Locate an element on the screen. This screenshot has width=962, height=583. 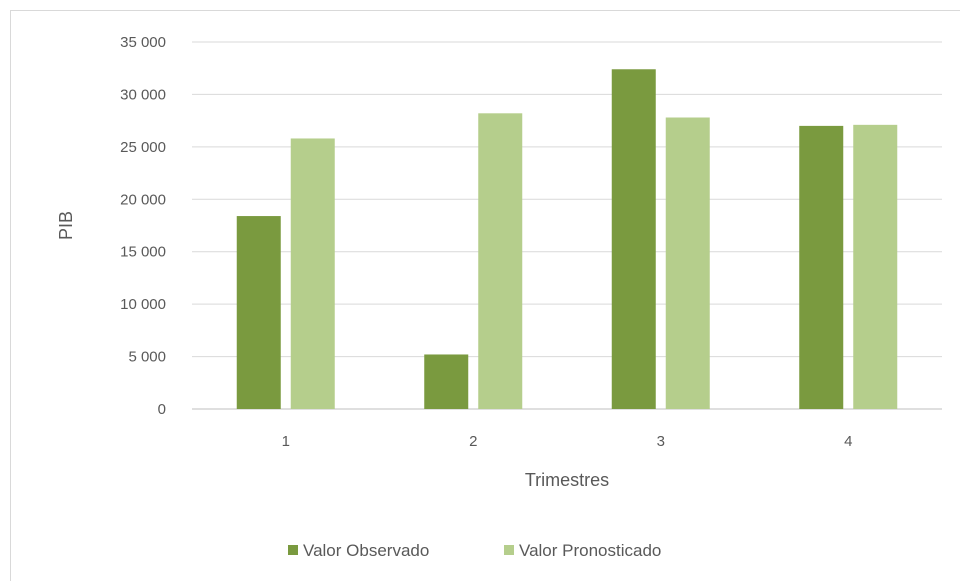
y-tick-label: 5 000 is located at coordinates (147, 357).